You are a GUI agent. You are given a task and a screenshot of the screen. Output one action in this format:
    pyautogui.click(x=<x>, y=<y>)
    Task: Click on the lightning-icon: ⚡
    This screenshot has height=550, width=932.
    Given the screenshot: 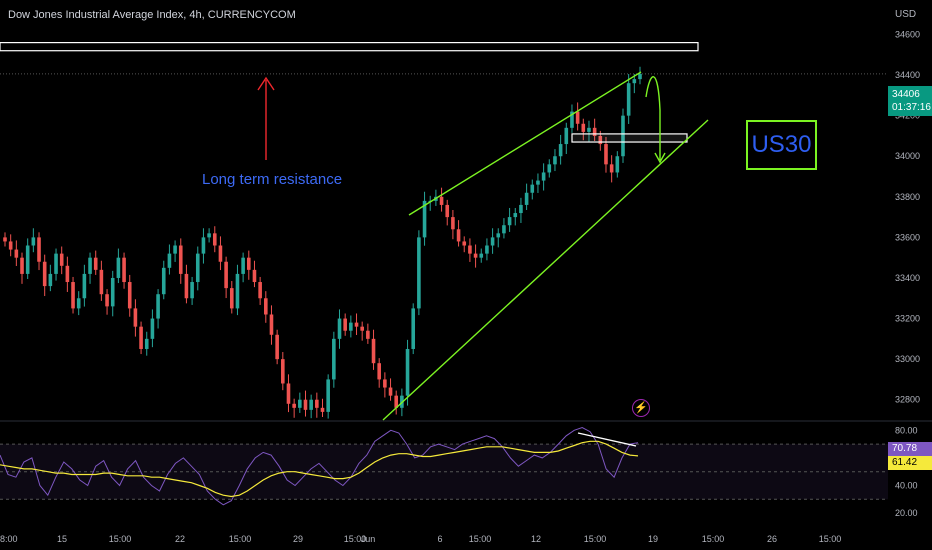 What is the action you would take?
    pyautogui.click(x=641, y=408)
    